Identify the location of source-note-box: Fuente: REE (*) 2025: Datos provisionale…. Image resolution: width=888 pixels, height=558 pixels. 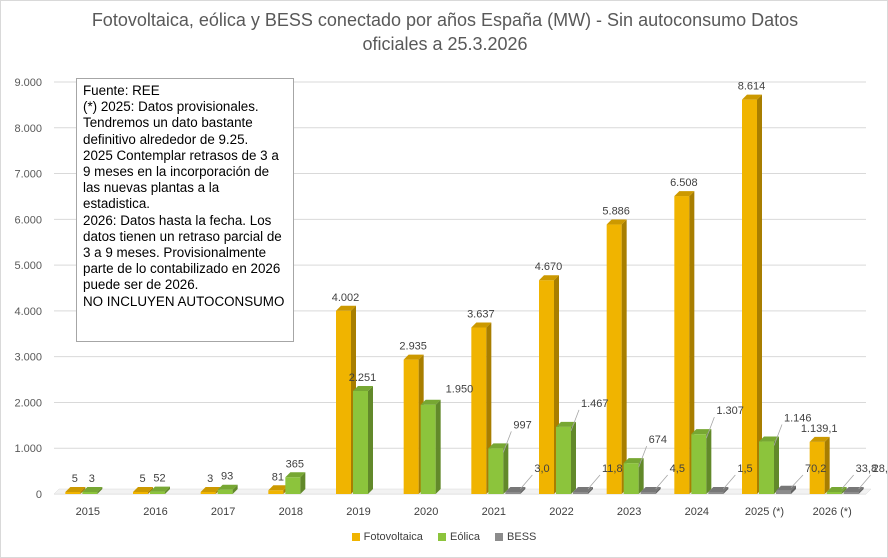
(185, 210).